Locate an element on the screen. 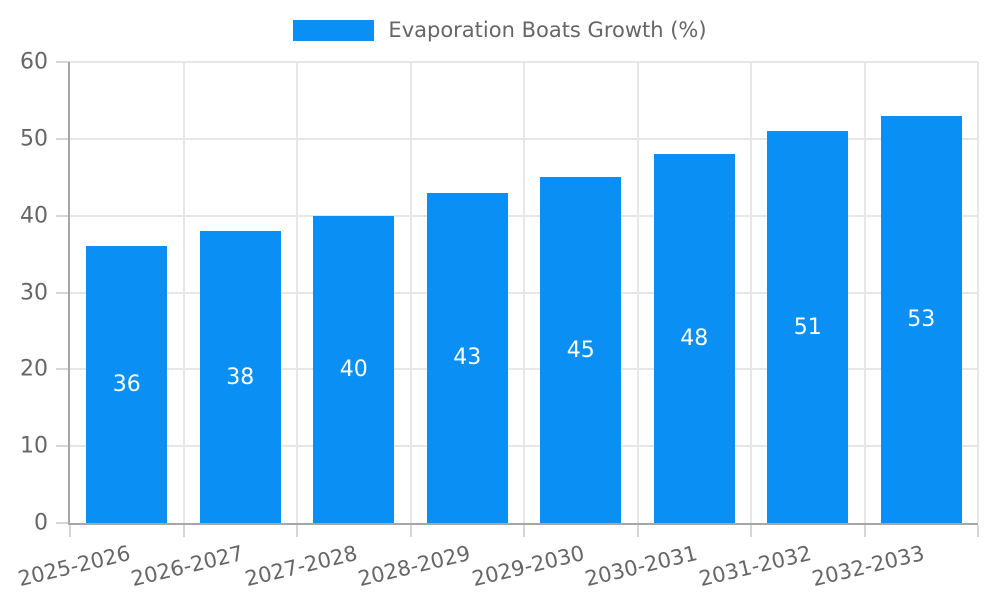  y-axis-tick-label: 60 is located at coordinates (34, 62).